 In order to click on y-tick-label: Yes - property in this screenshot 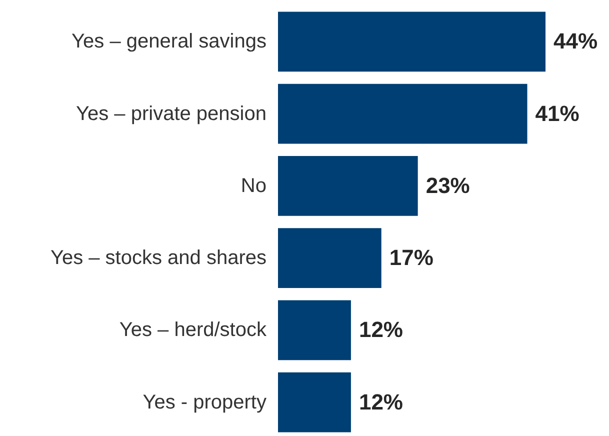, I will do `click(204, 402)`.